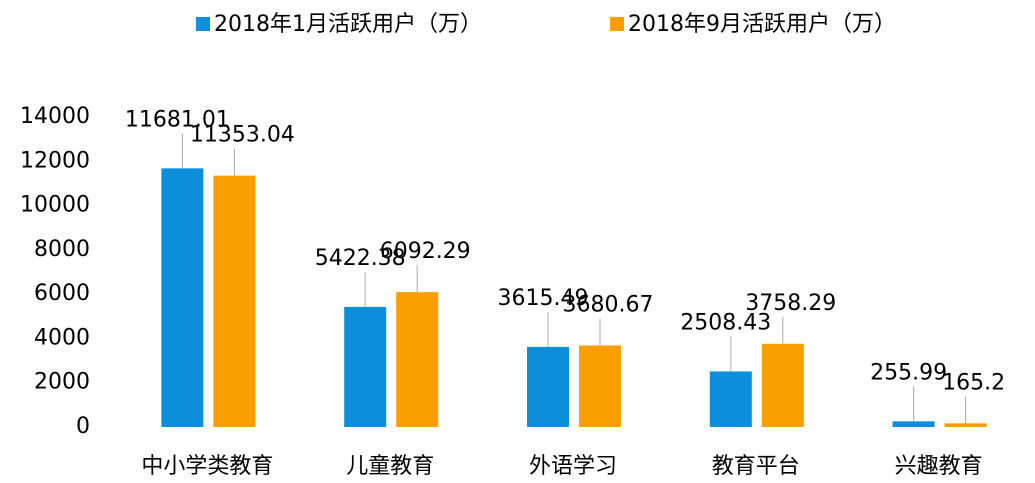 This screenshot has width=1035, height=483. I want to click on y-tick-label: 2000, so click(62, 382).